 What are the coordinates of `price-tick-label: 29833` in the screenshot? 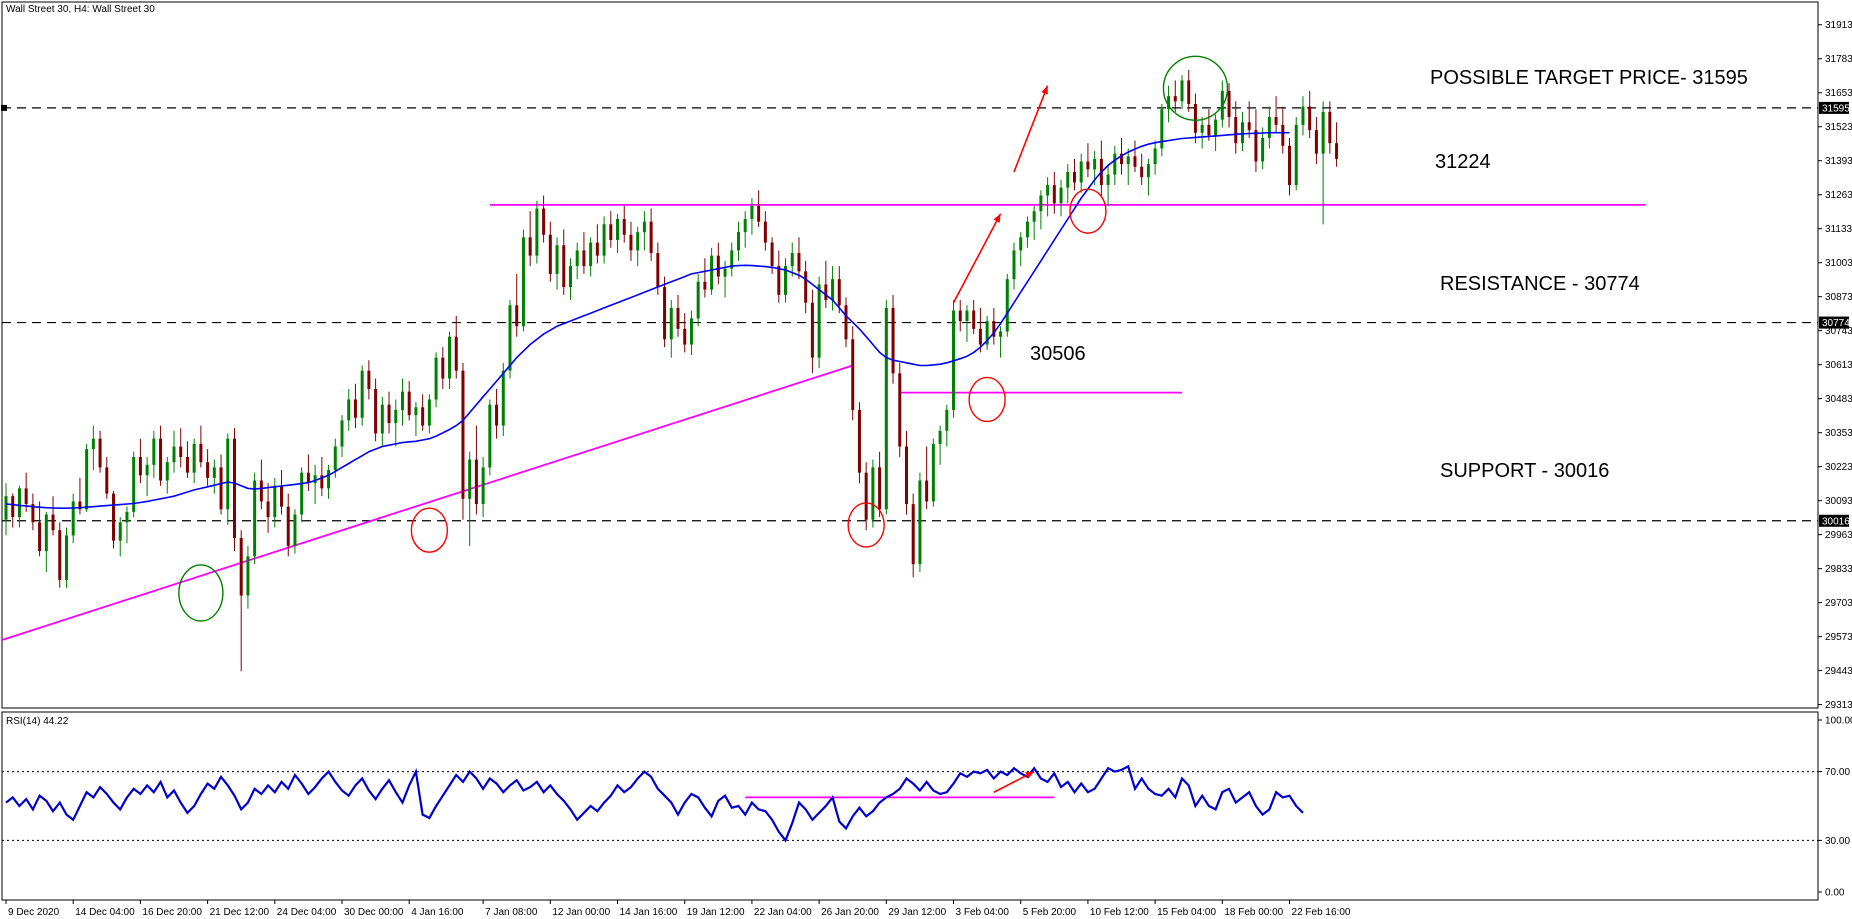 It's located at (1838, 569).